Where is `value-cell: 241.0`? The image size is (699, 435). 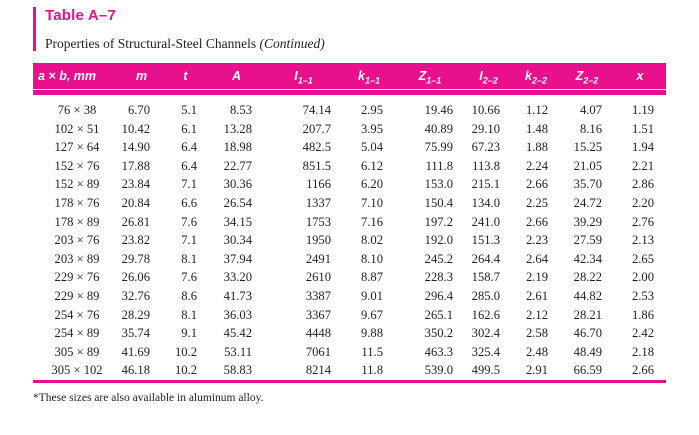
value-cell: 241.0 is located at coordinates (485, 221).